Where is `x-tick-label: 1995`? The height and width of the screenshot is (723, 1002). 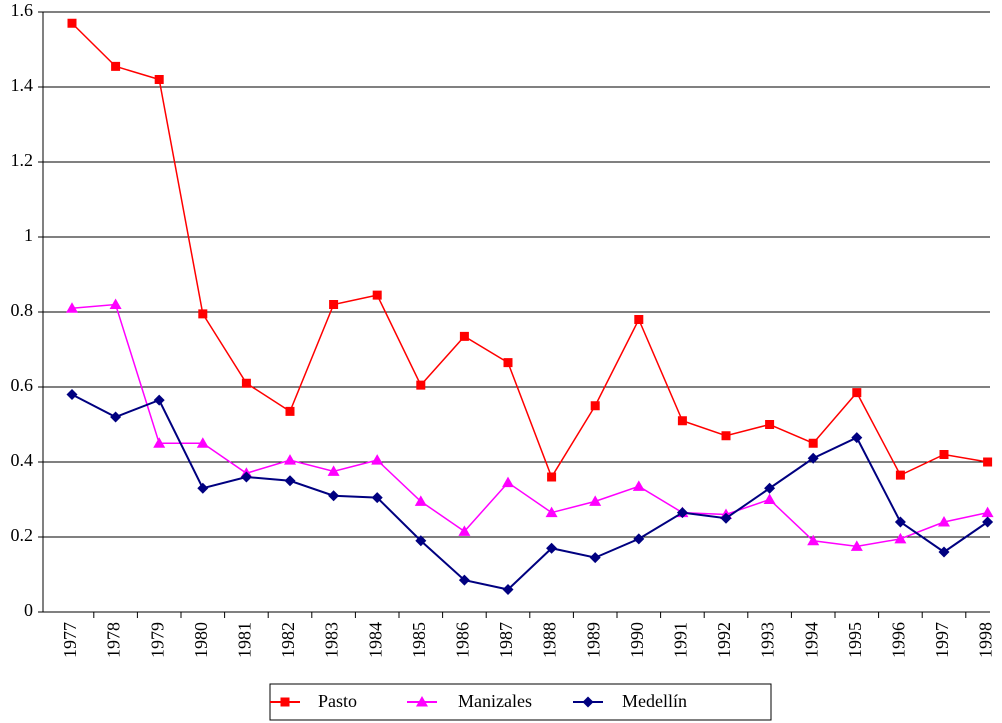
x-tick-label: 1995 is located at coordinates (855, 640).